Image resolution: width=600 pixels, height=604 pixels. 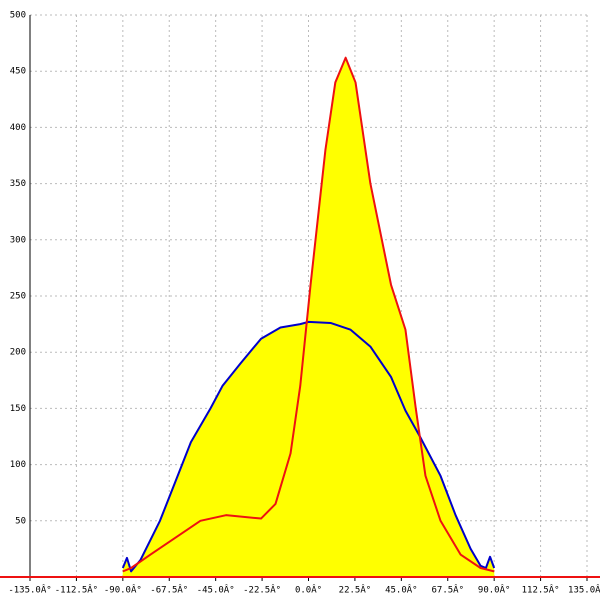 What do you see at coordinates (541, 590) in the screenshot?
I see `x-tick-label: 112.5Â°` at bounding box center [541, 590].